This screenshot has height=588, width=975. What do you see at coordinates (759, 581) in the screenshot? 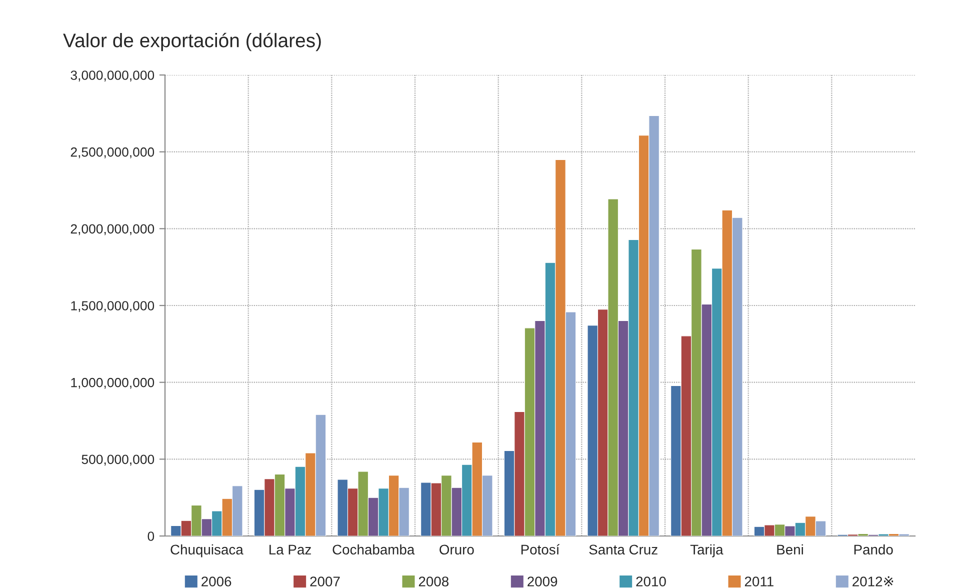
I see `legend-label: 2011` at bounding box center [759, 581].